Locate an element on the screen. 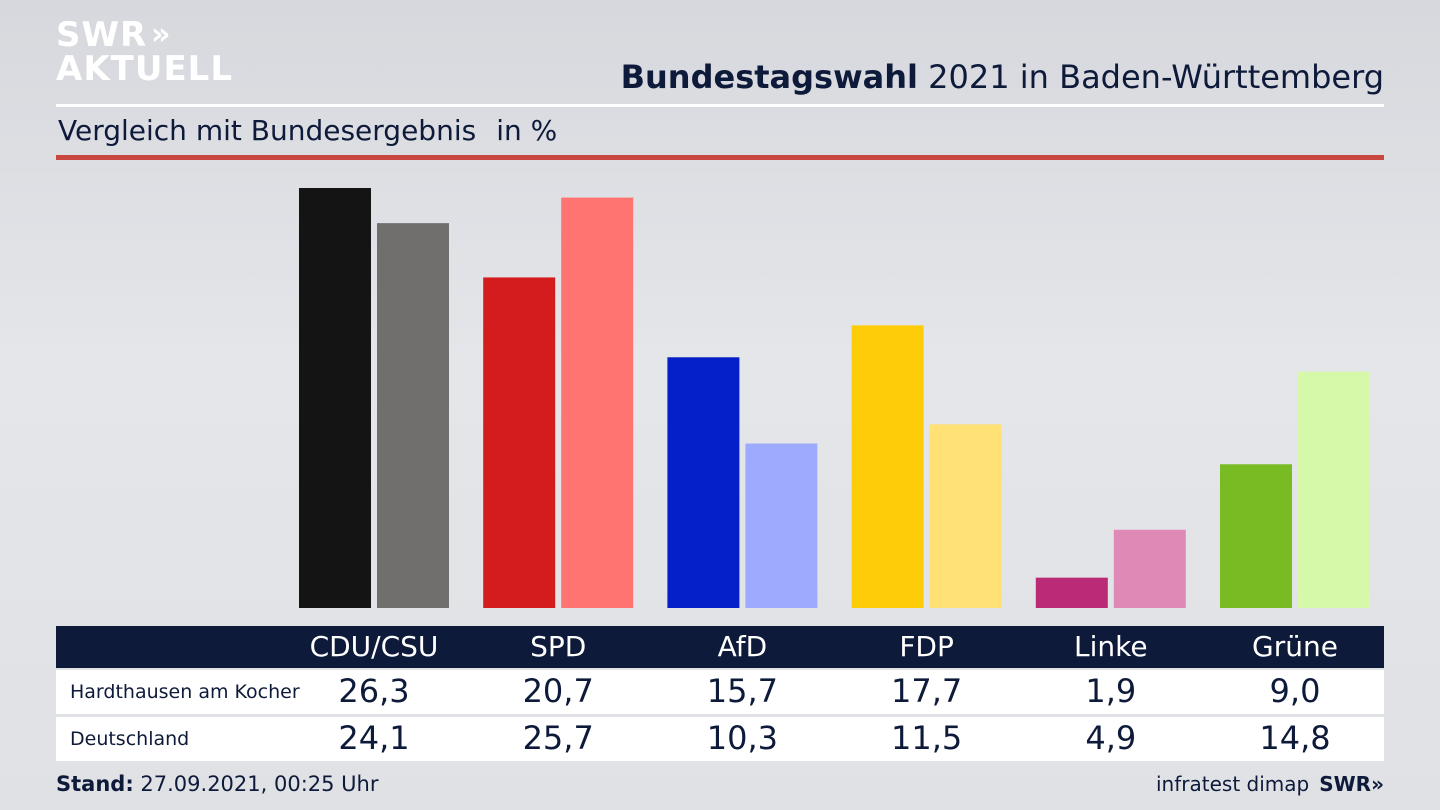 The image size is (1440, 810). value-gr-ne-national: 14,8 is located at coordinates (1295, 738).